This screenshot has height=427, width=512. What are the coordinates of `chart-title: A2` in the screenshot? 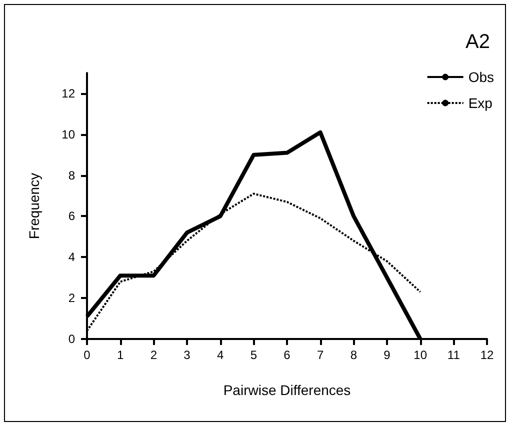 It's located at (478, 42).